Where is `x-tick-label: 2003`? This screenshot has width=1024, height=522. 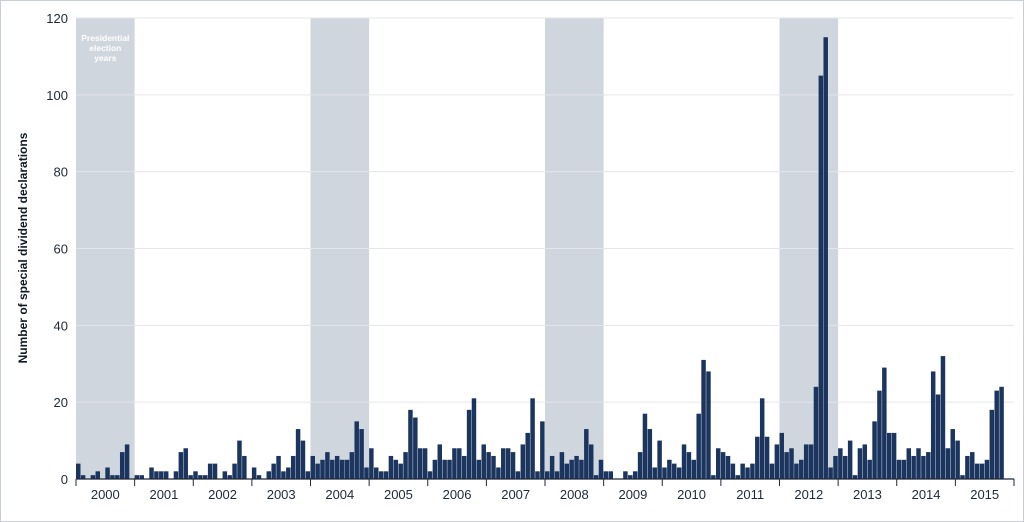
x-tick-label: 2003 is located at coordinates (281, 494).